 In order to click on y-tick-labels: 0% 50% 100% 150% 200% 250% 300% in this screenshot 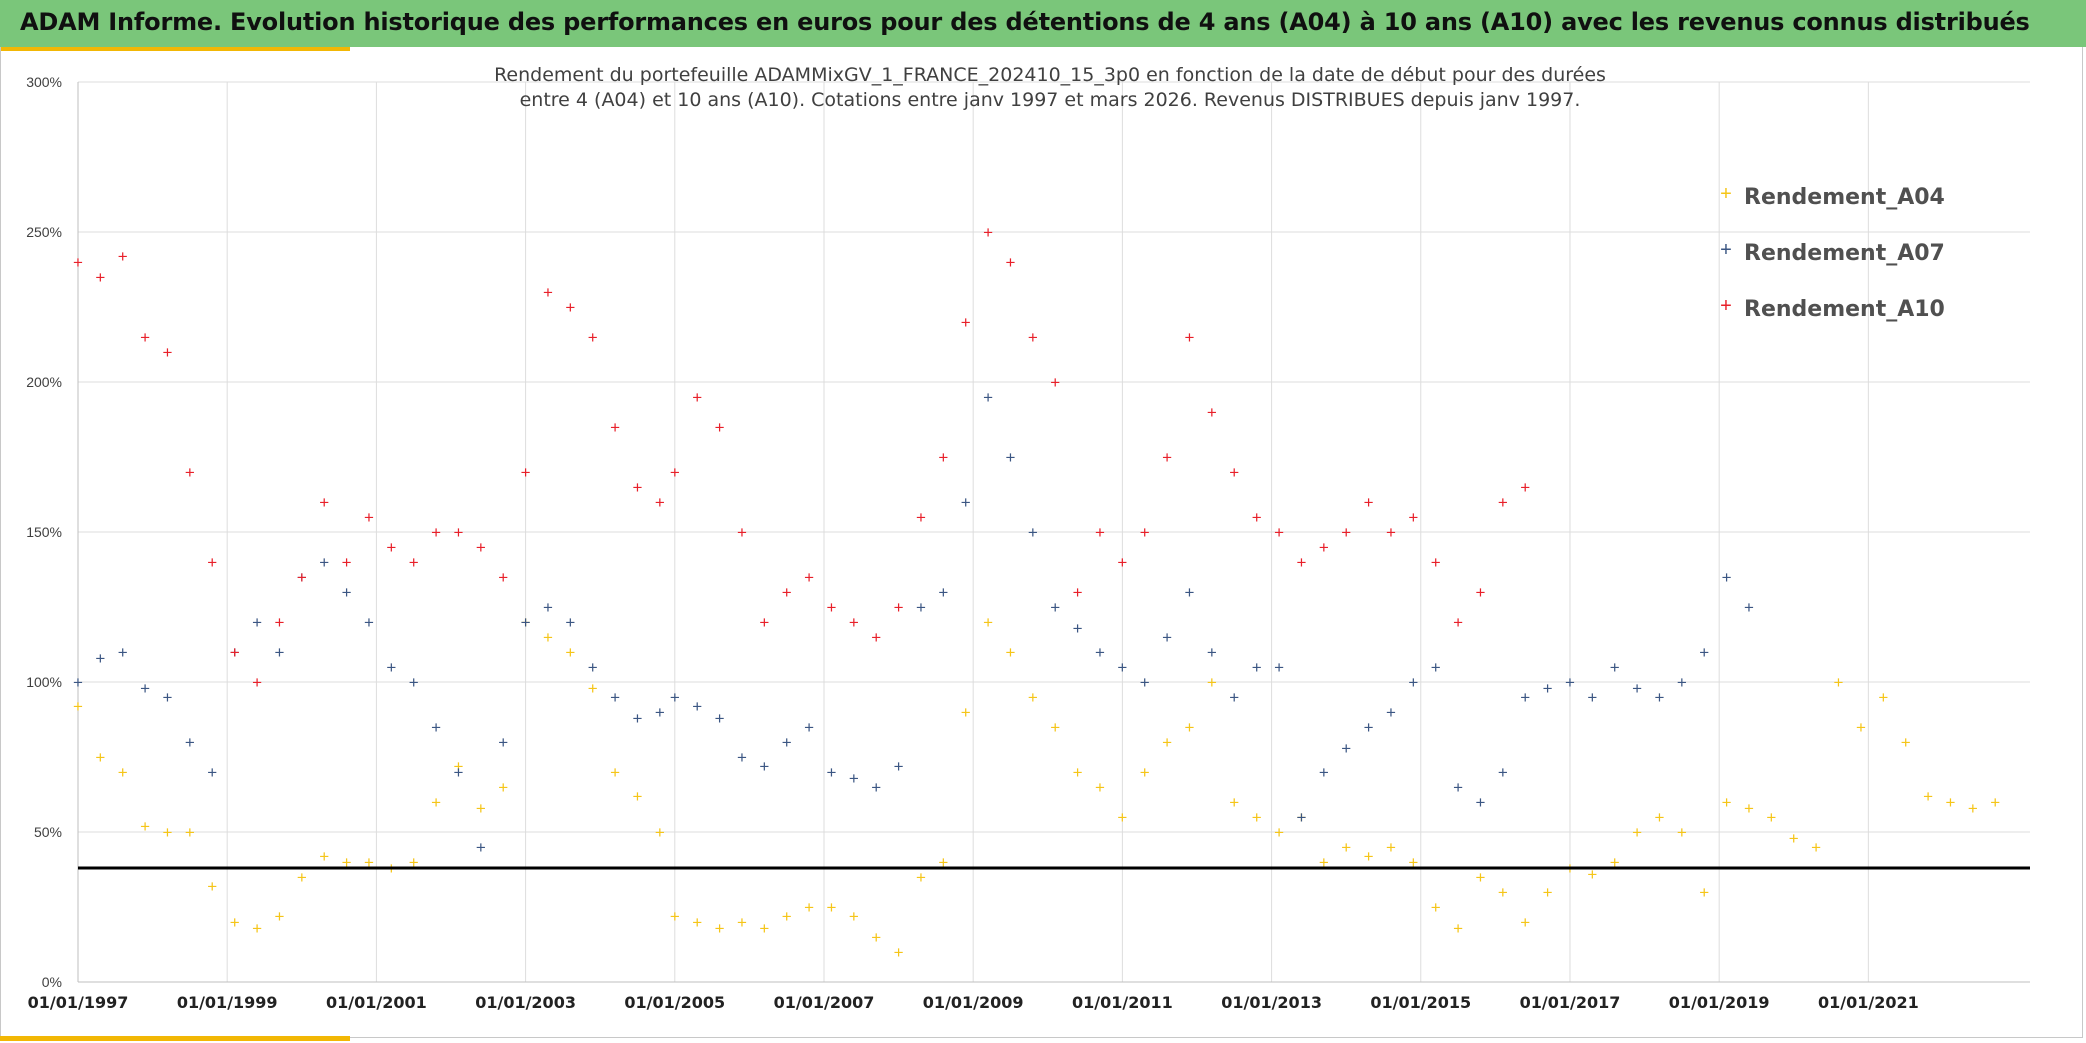, I will do `click(44, 532)`.